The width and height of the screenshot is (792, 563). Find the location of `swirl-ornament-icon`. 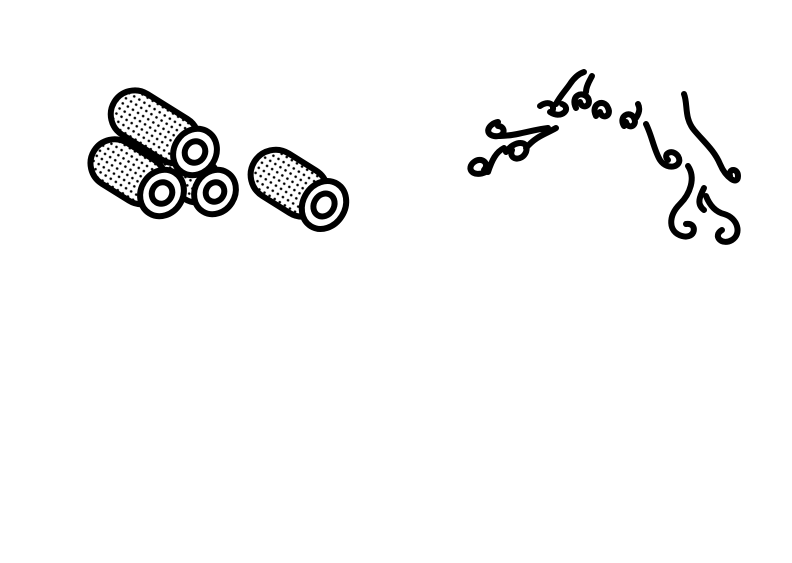

swirl-ornament-icon is located at coordinates (604, 157).